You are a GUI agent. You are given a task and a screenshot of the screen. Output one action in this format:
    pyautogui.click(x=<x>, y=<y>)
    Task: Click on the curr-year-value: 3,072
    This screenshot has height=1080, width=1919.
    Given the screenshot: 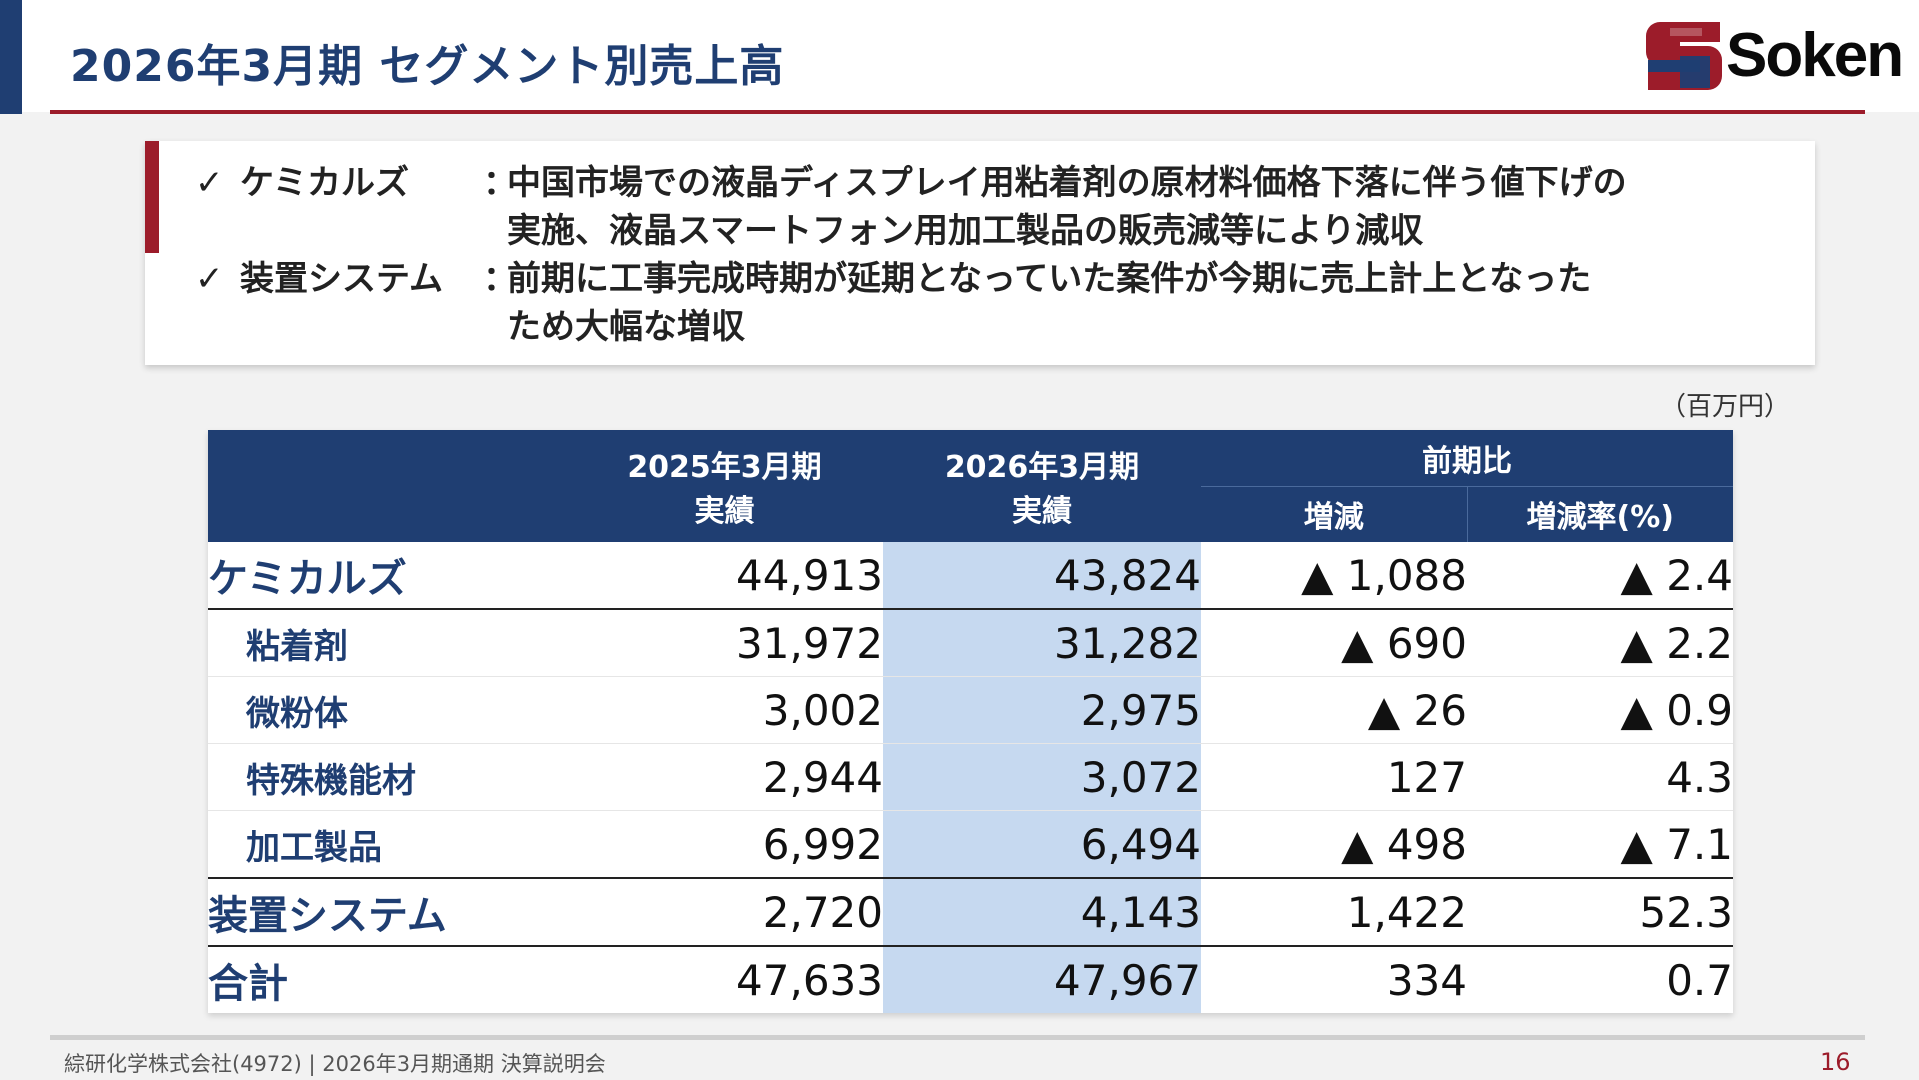 What is the action you would take?
    pyautogui.click(x=1042, y=777)
    